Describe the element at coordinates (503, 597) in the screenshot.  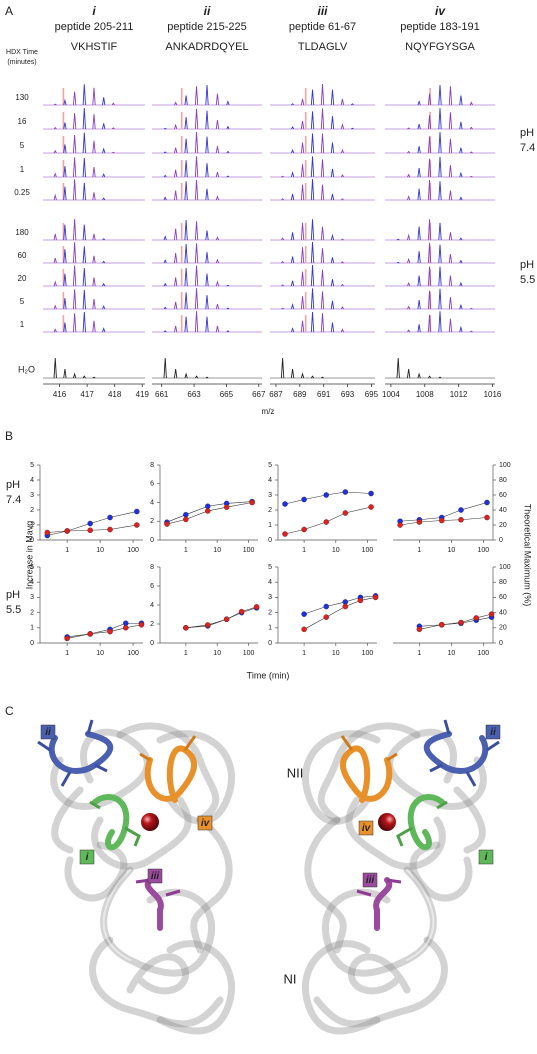
I see `y-tick-label: 60` at that location.